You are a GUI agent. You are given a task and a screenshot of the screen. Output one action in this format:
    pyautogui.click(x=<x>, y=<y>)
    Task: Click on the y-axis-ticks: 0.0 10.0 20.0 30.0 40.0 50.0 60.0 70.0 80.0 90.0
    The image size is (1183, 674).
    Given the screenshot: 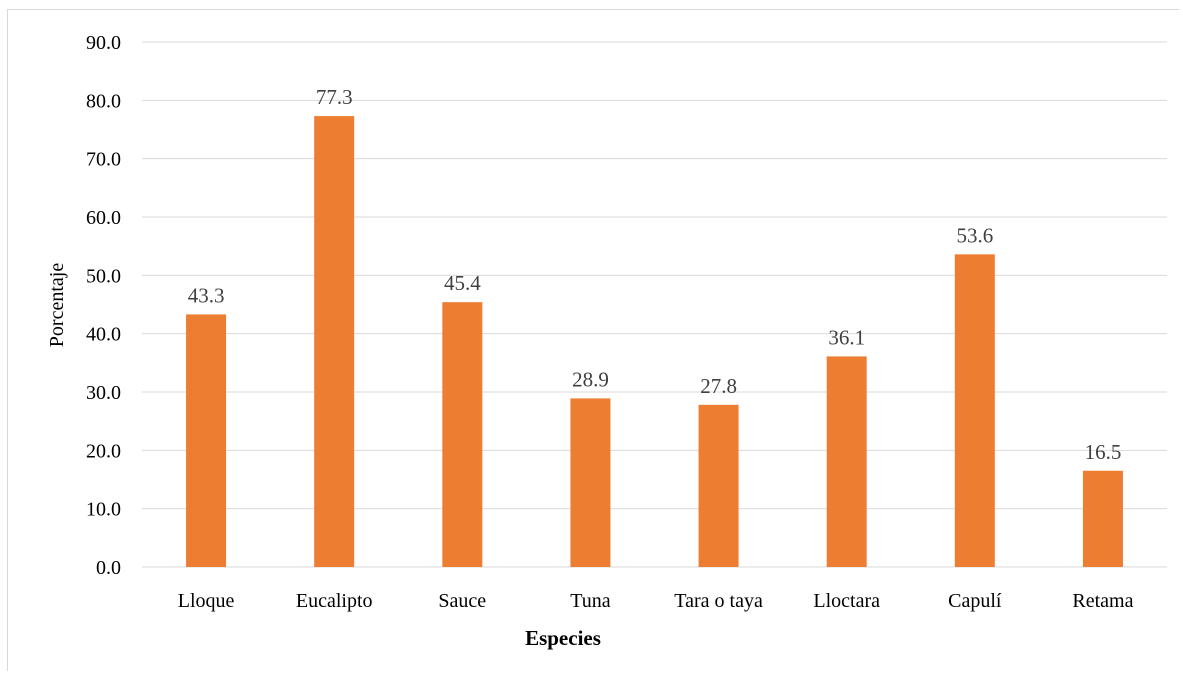 What is the action you would take?
    pyautogui.click(x=103, y=305)
    